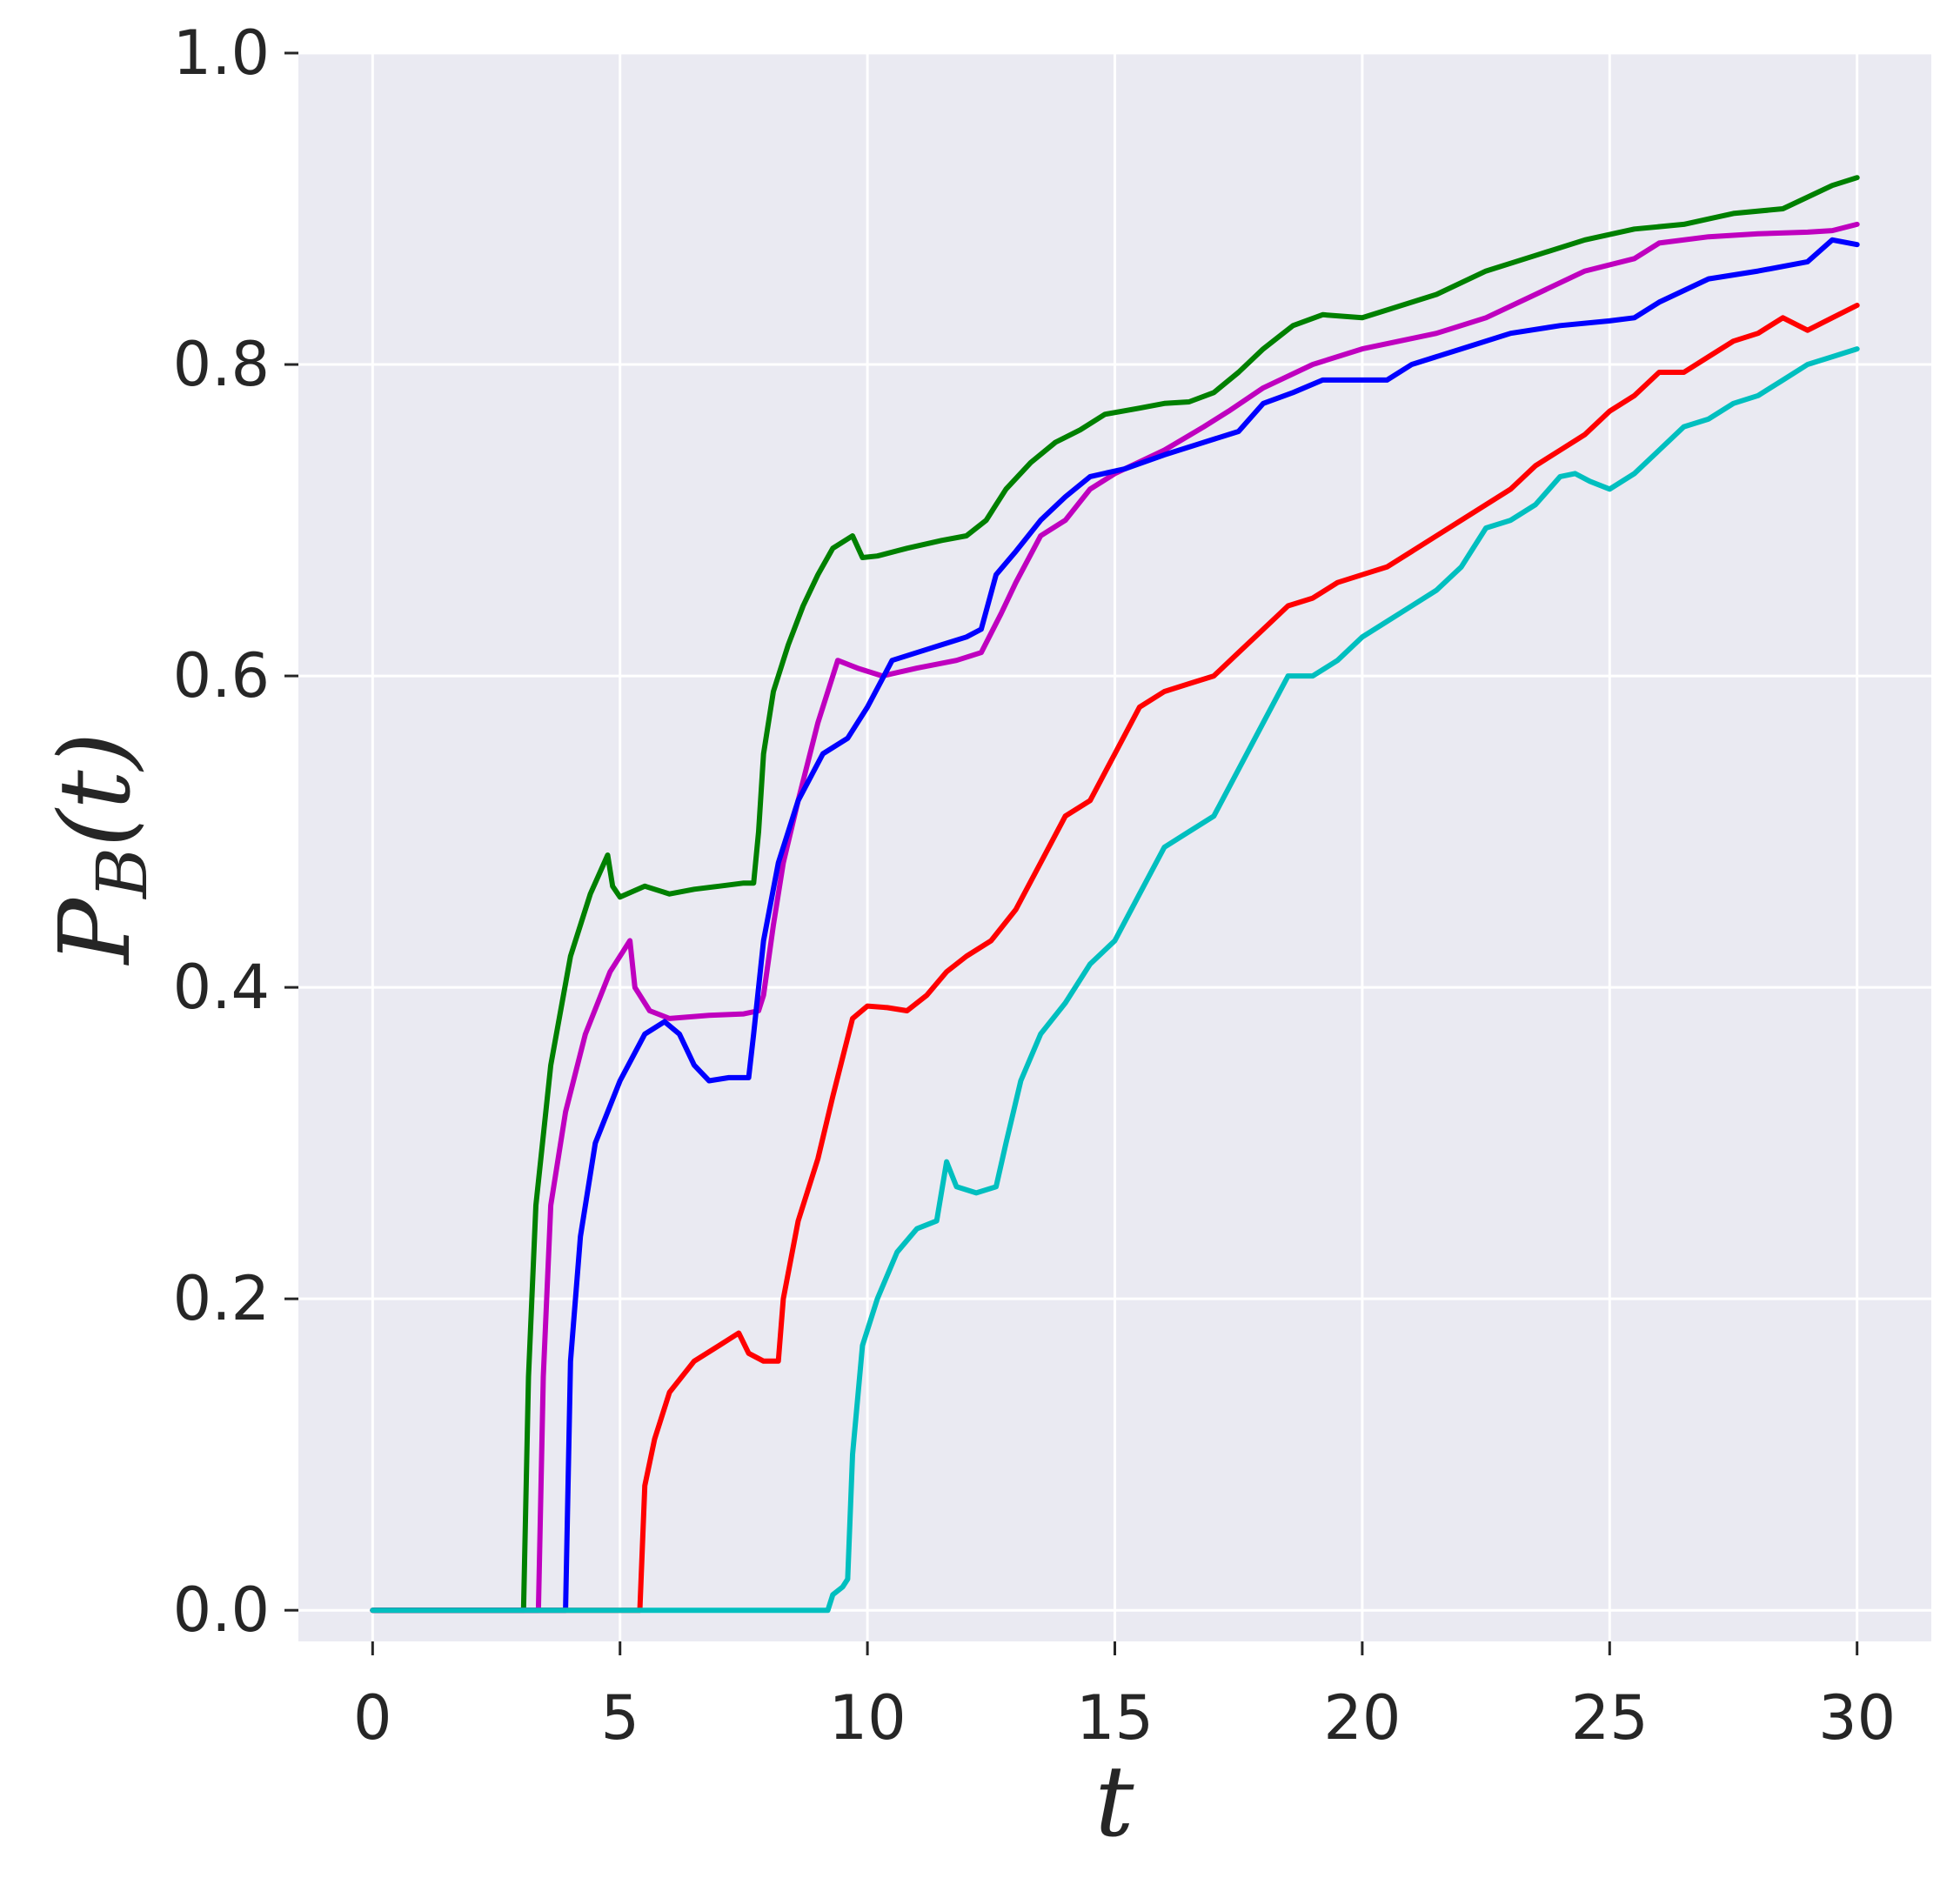 This screenshot has height=1878, width=1960. What do you see at coordinates (619, 1718) in the screenshot?
I see `x-tick-label: 5` at bounding box center [619, 1718].